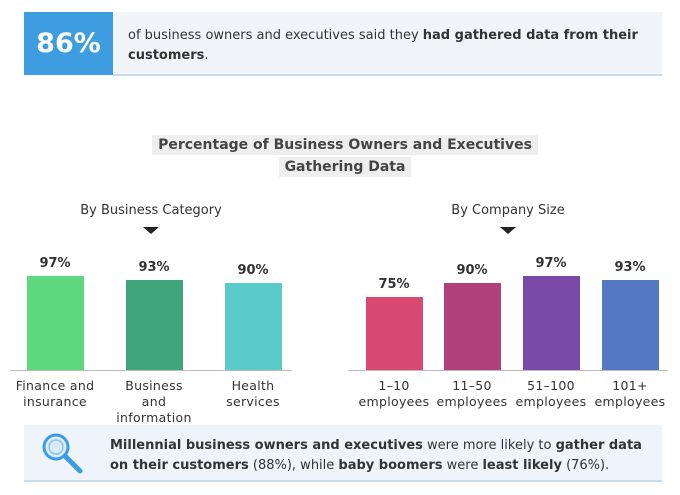  What do you see at coordinates (390, 465) in the screenshot?
I see `text-segment: baby boomers` at bounding box center [390, 465].